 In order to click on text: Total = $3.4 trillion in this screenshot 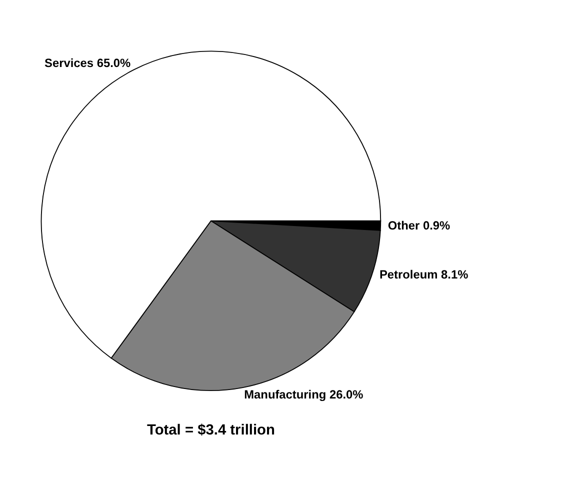, I will do `click(211, 430)`.